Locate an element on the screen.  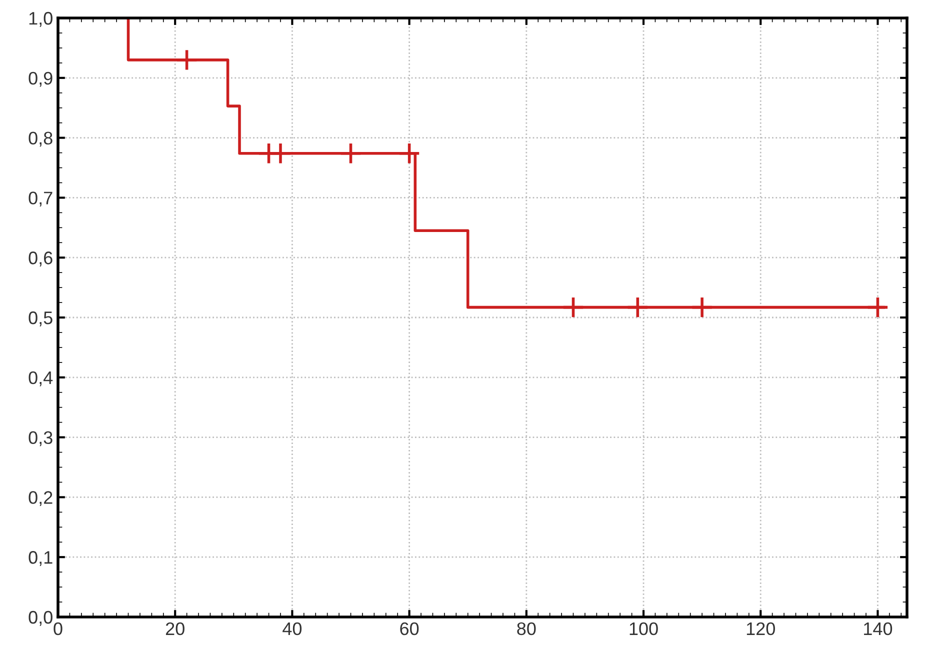
y-tick-label: 0,0 is located at coordinates (40, 618).